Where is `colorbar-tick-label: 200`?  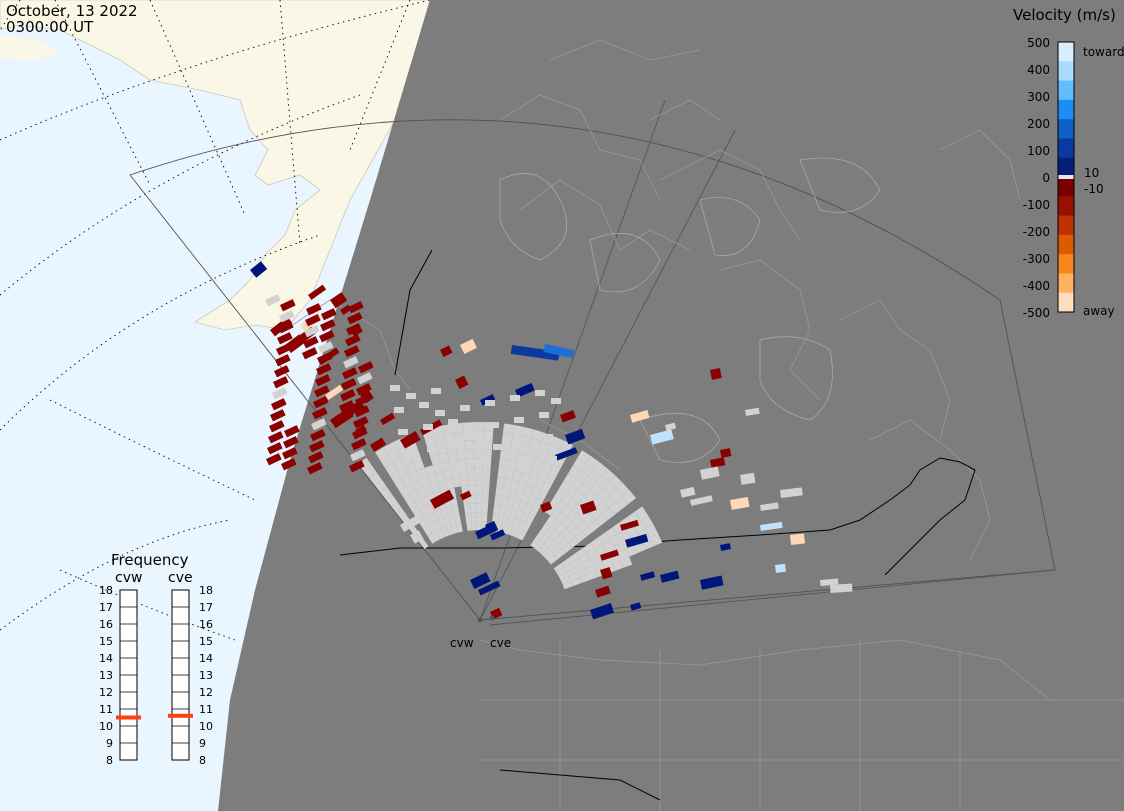
colorbar-tick-label: 200 is located at coordinates (1038, 124).